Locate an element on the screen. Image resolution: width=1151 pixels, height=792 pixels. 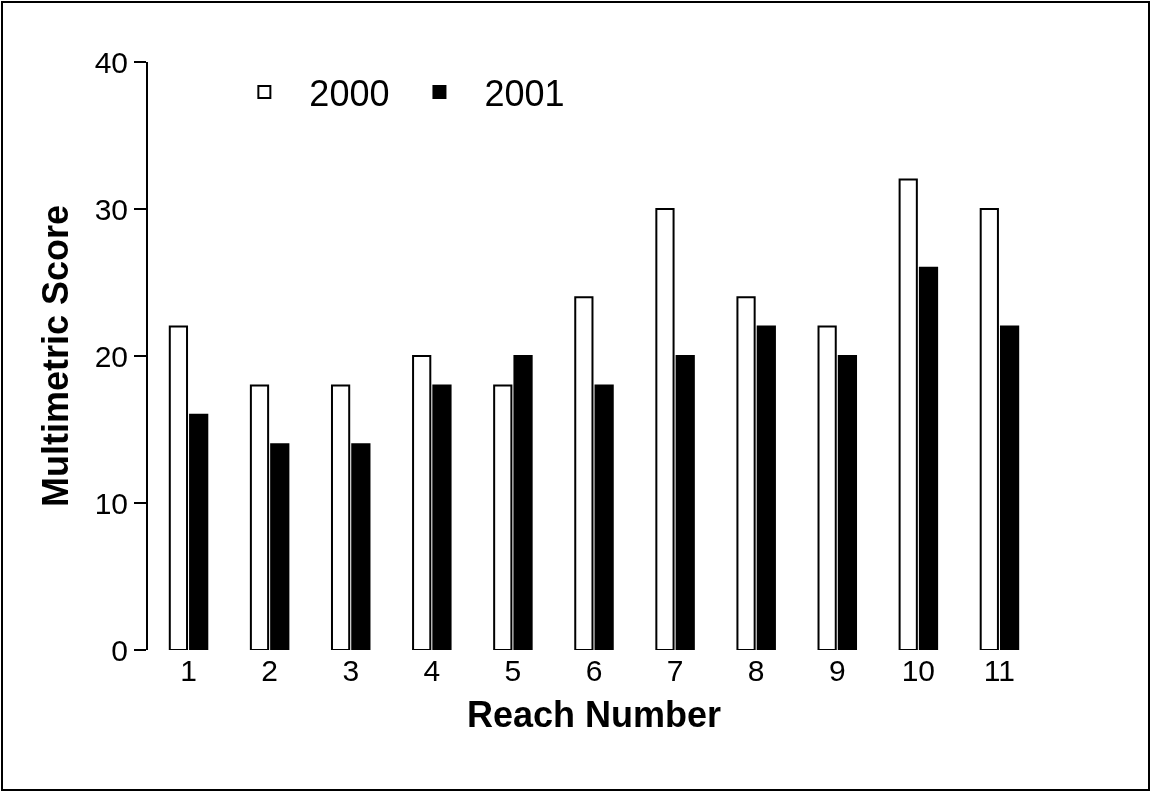
legend-label: 2001 is located at coordinates (524, 93).